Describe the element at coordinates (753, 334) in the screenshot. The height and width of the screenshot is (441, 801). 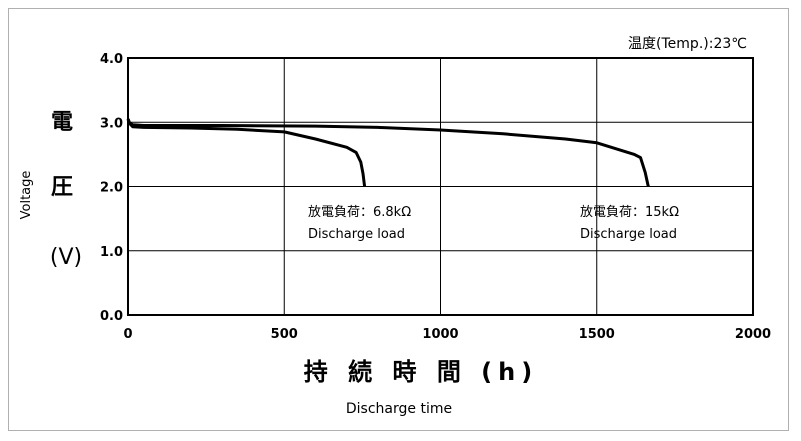
I see `x-tick-label: 2000` at that location.